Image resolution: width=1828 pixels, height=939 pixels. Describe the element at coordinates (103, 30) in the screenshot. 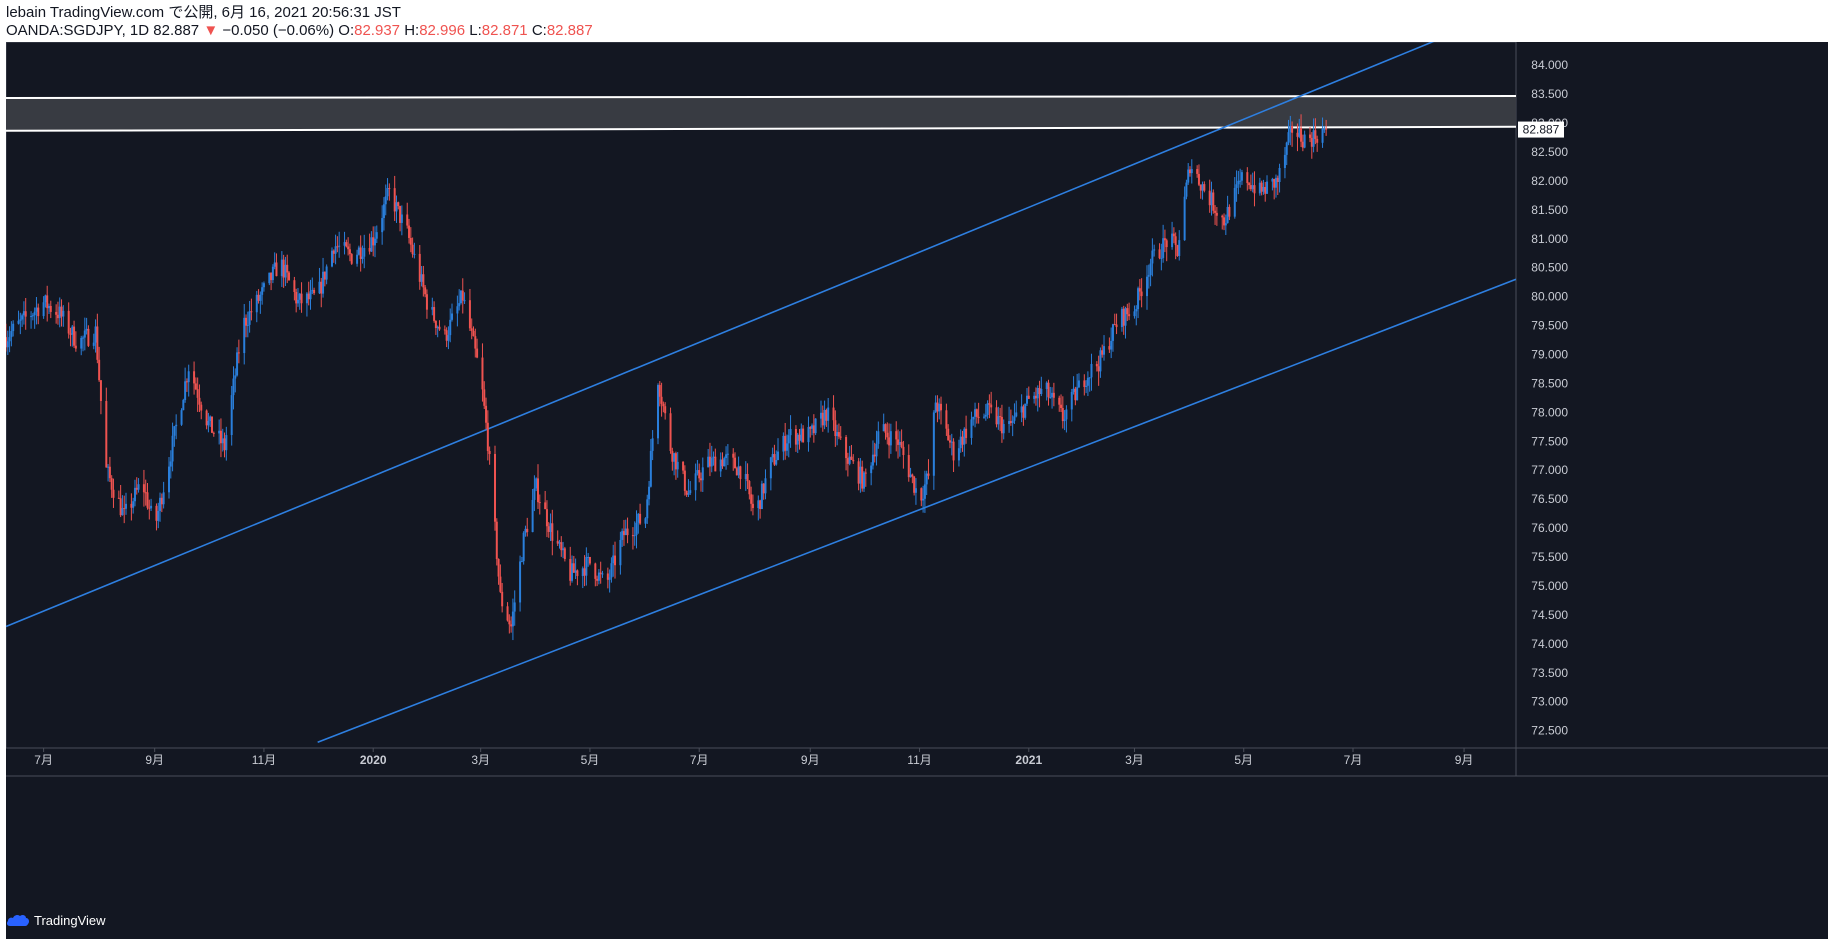

I see `symbol-info: OANDA:SGDJPY, 1D 82.887` at that location.